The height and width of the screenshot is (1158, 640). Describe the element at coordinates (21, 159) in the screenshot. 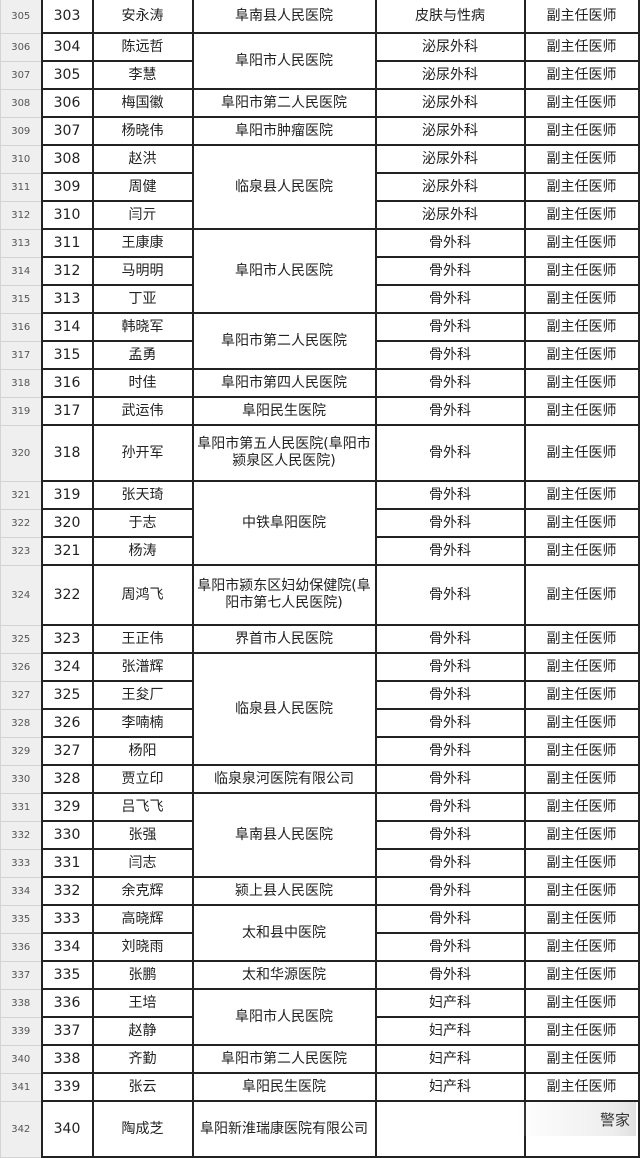

I see `row-header: 310` at that location.